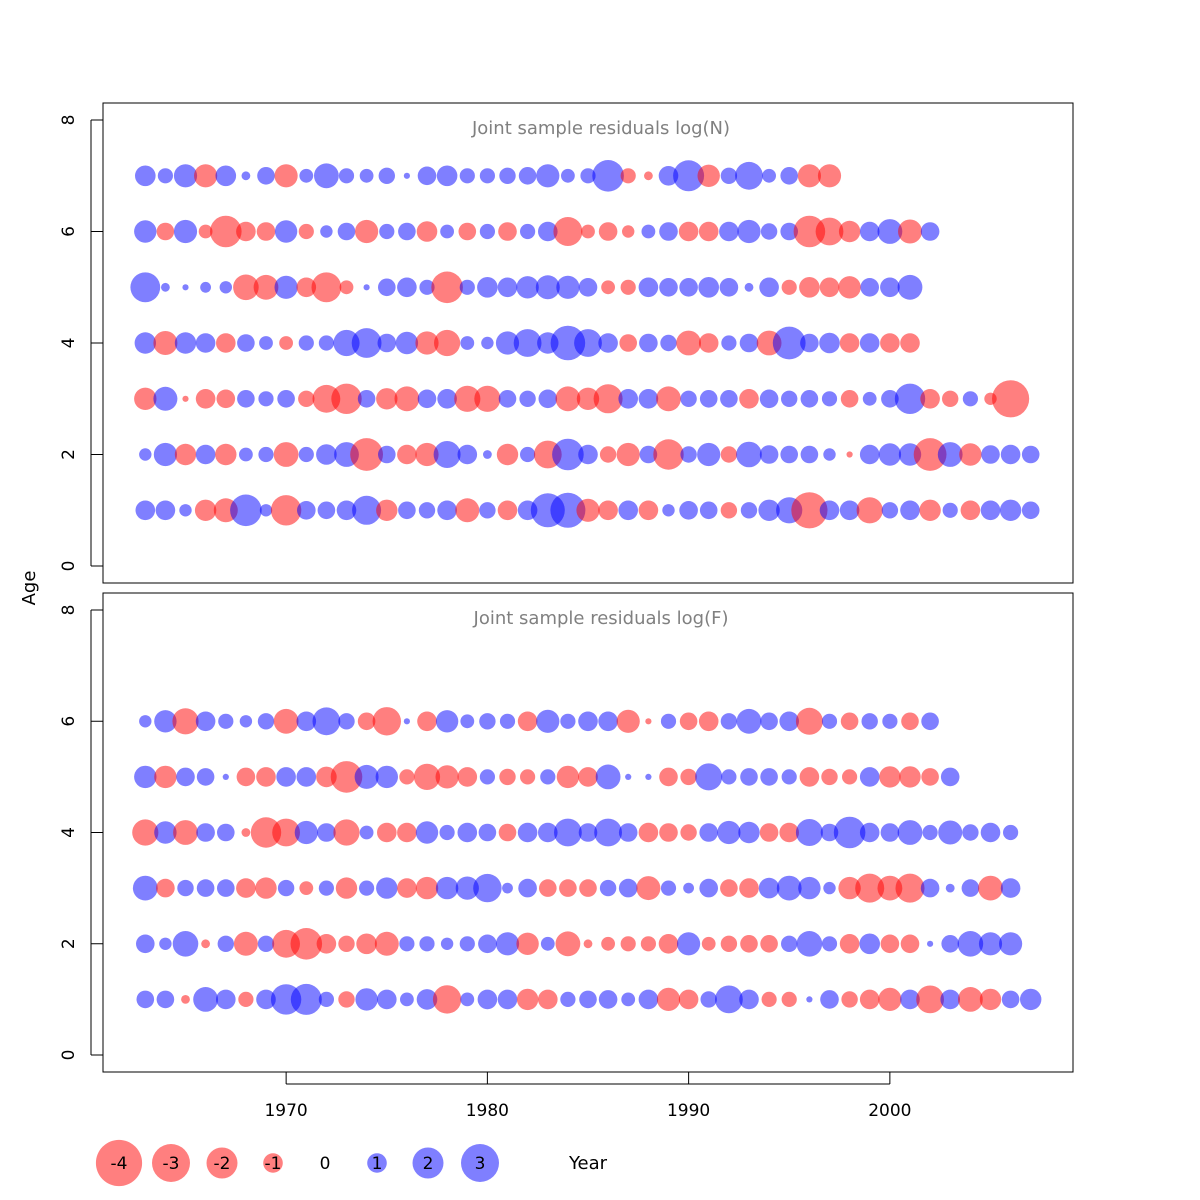  I want to click on y-tick-label-top: 0, so click(69, 566).